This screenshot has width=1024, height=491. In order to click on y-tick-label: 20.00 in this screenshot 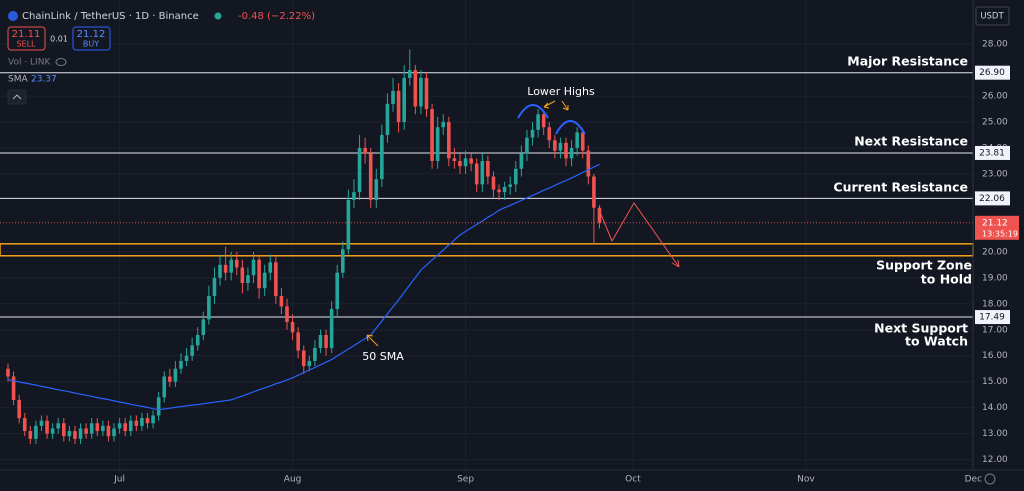, I will do `click(995, 252)`.